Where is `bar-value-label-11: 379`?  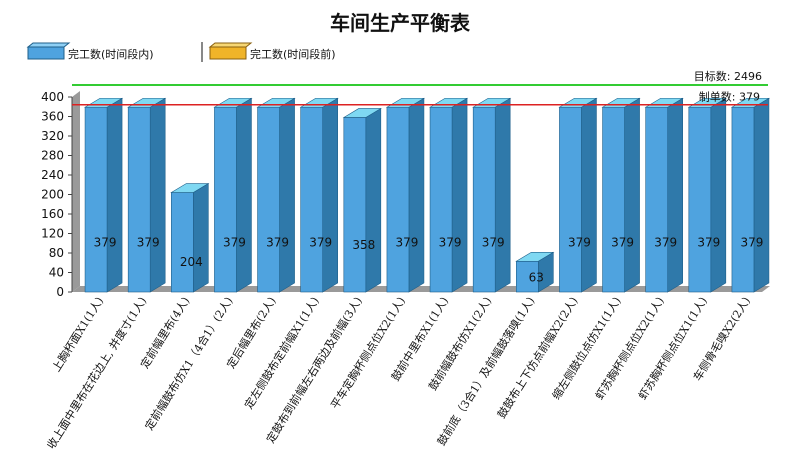 bar-value-label-11: 379 is located at coordinates (579, 243).